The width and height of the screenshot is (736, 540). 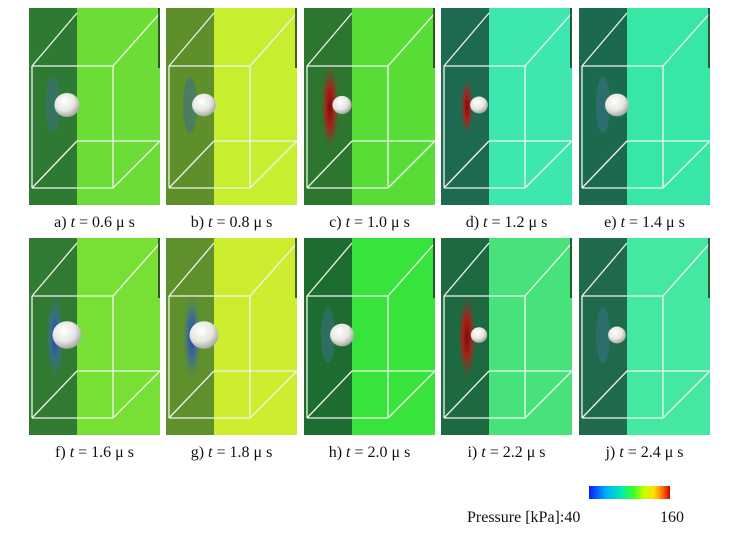 I want to click on caption-time-value: = 1.6 μ s, so click(x=104, y=452).